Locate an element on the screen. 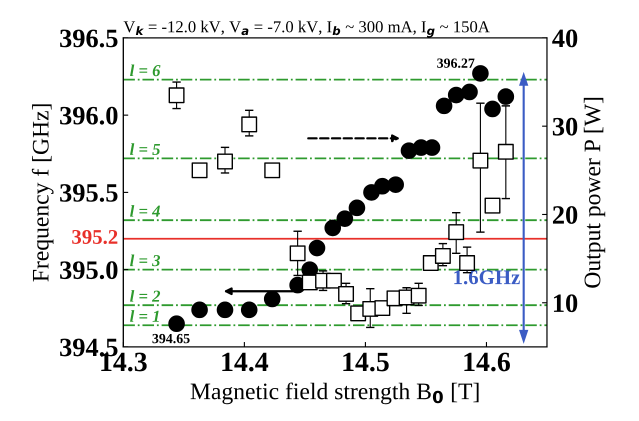  annotation: l = 3 is located at coordinates (145, 260).